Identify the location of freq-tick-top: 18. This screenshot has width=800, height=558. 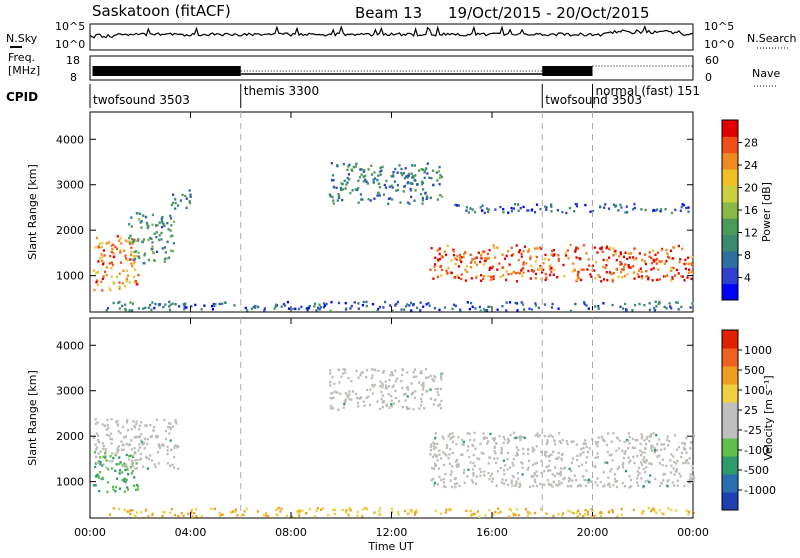
(73, 60).